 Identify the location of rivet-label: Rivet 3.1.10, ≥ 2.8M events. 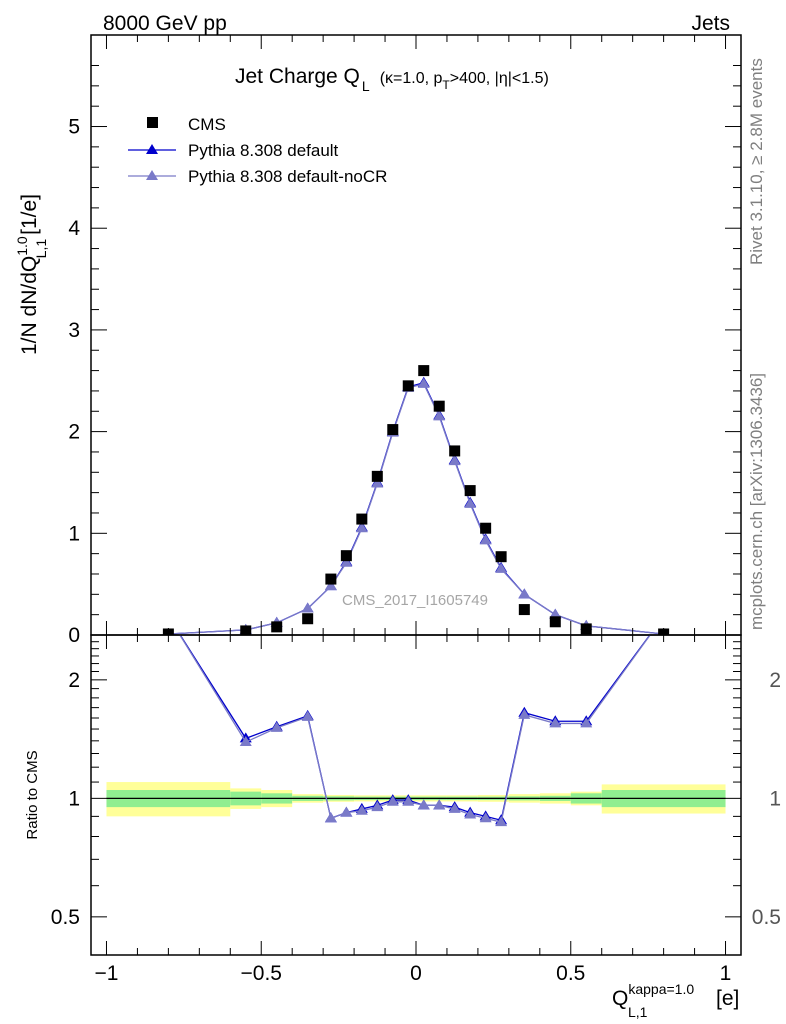
(756, 161).